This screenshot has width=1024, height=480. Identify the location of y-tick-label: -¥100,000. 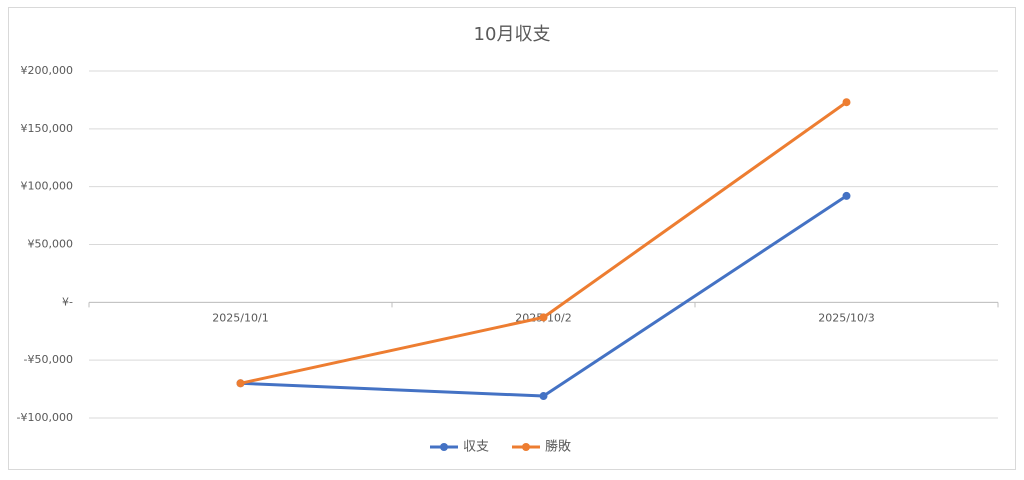
(45, 417).